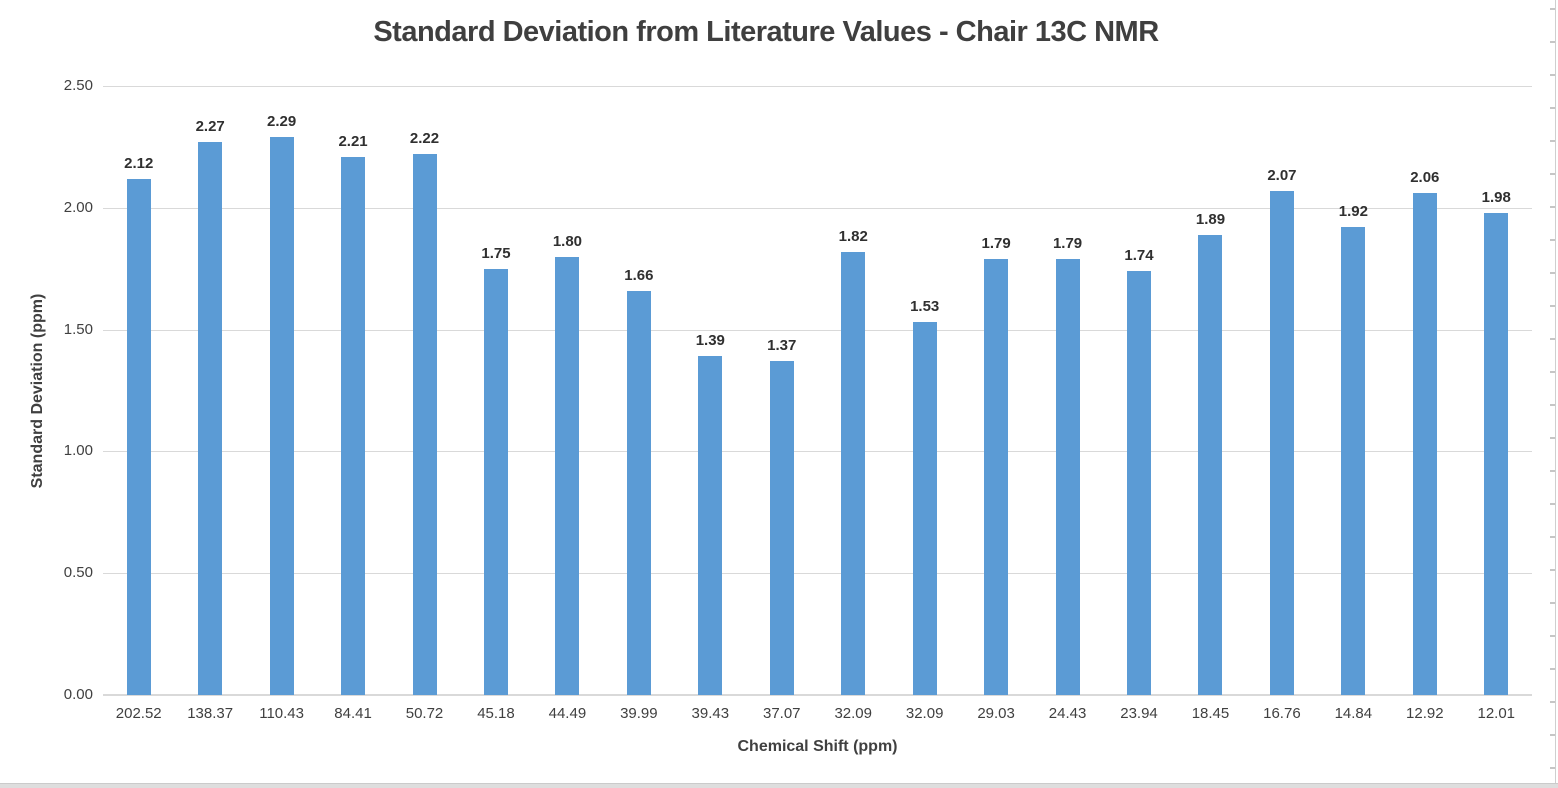 The width and height of the screenshot is (1558, 788). Describe the element at coordinates (496, 713) in the screenshot. I see `x-tick-label: 45.18` at that location.